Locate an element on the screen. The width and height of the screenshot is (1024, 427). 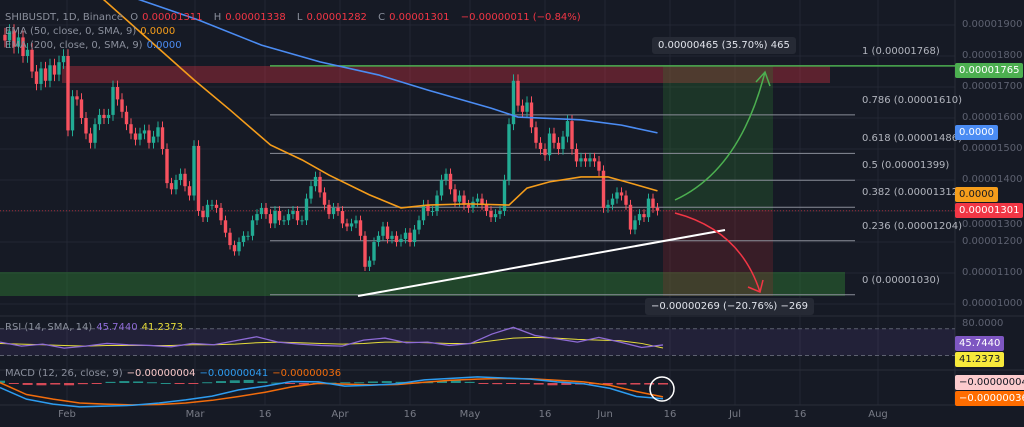
rsi-value: 45.7440 is located at coordinates (117, 327).